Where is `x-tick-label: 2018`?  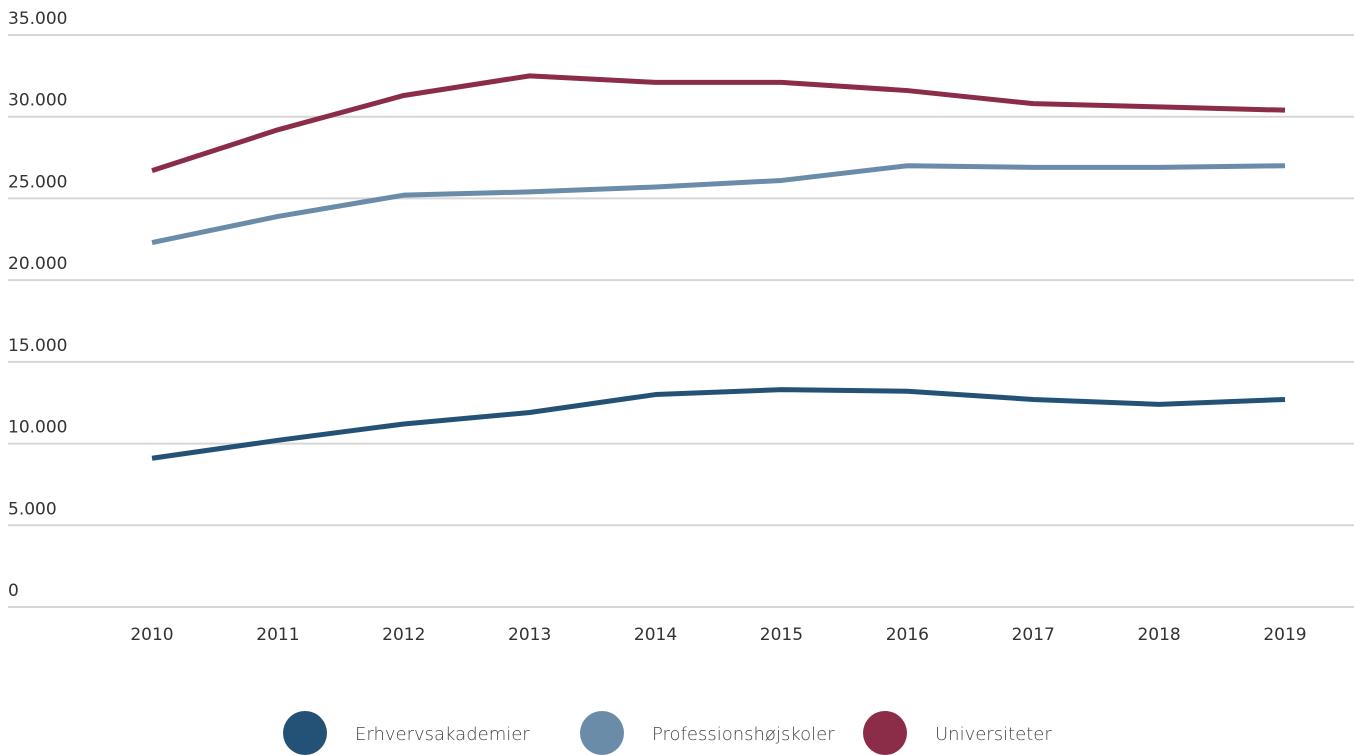 x-tick-label: 2018 is located at coordinates (1158, 635).